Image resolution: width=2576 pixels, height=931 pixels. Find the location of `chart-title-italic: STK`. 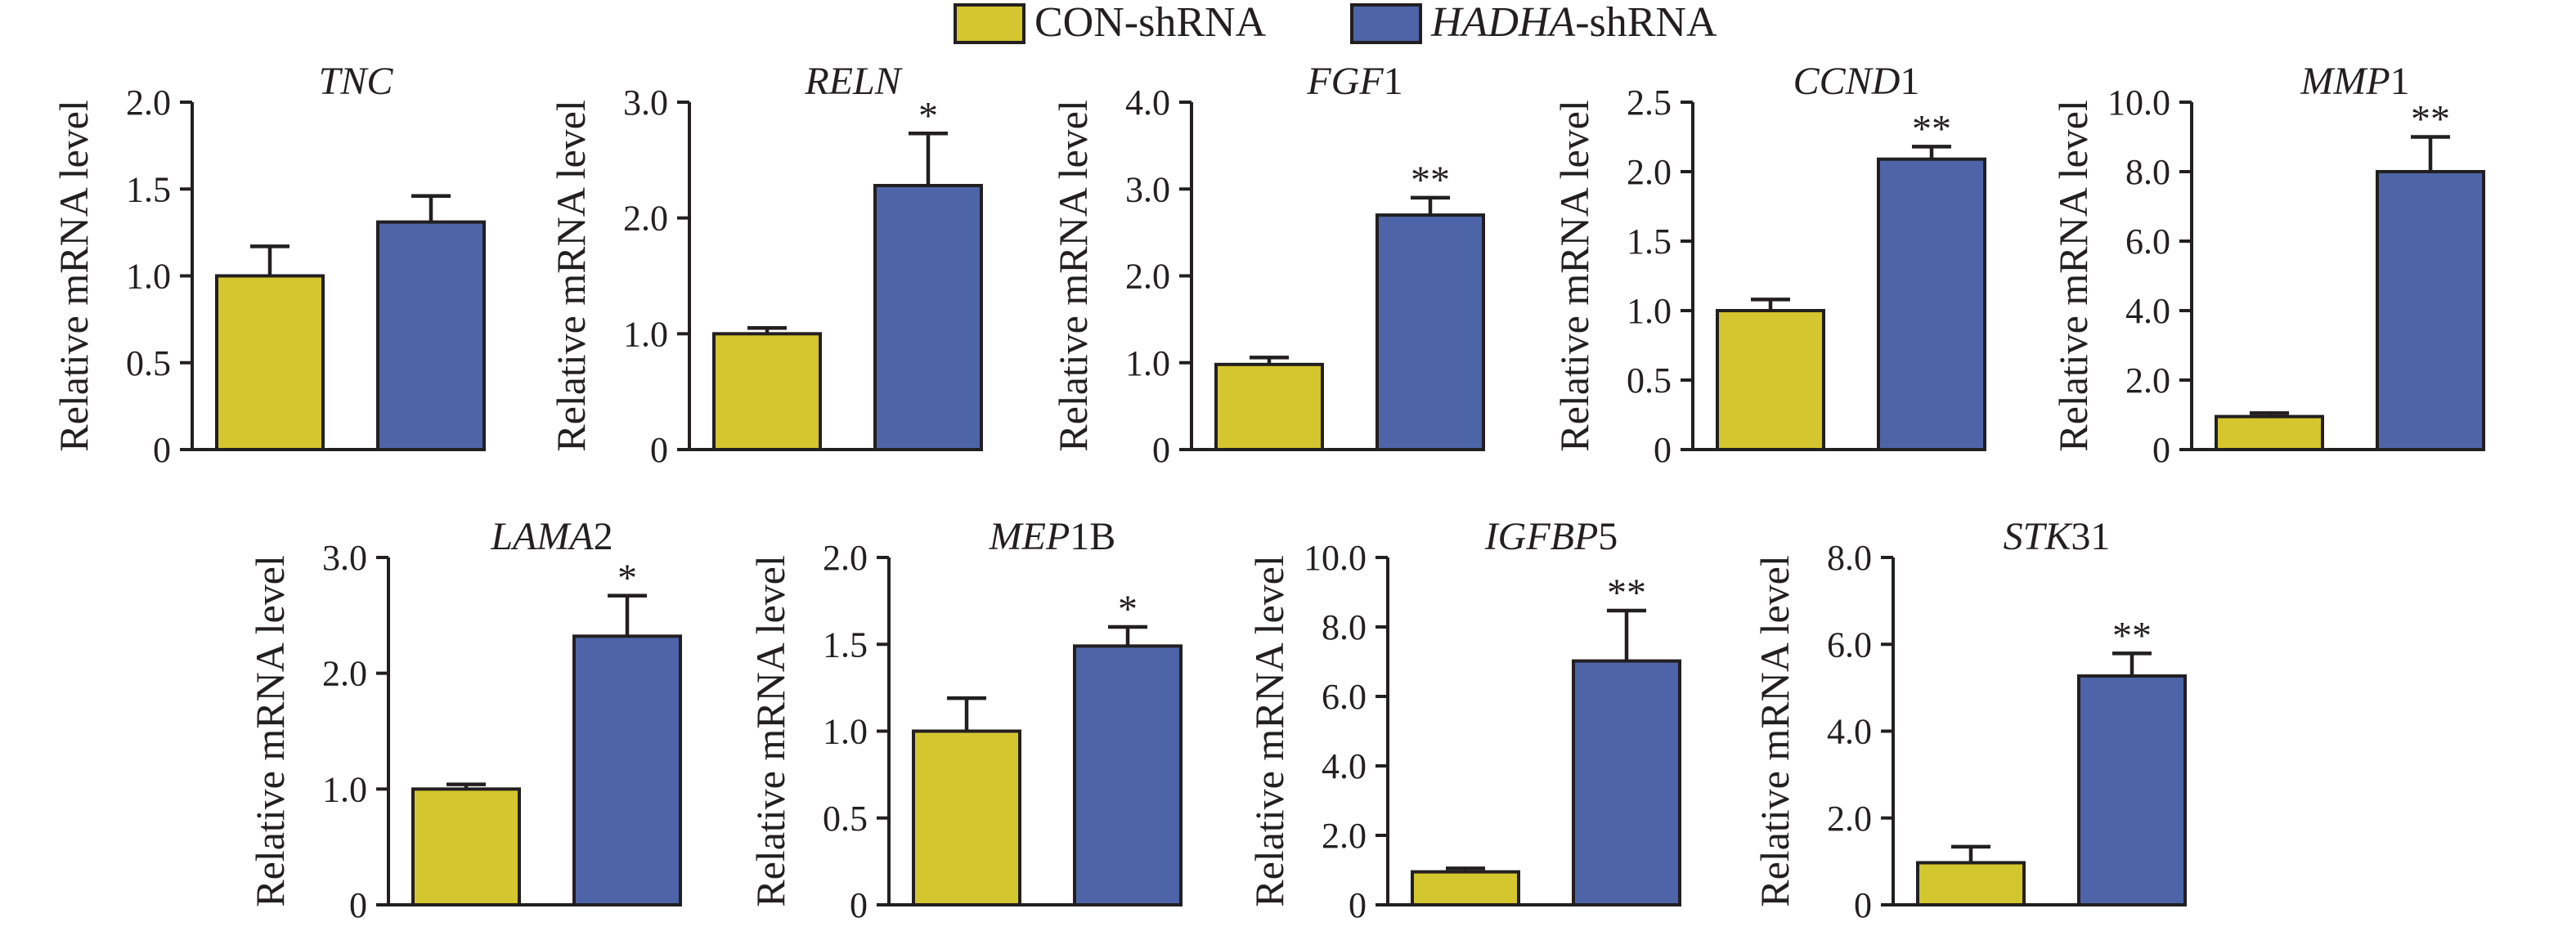

chart-title-italic: STK is located at coordinates (2039, 536).